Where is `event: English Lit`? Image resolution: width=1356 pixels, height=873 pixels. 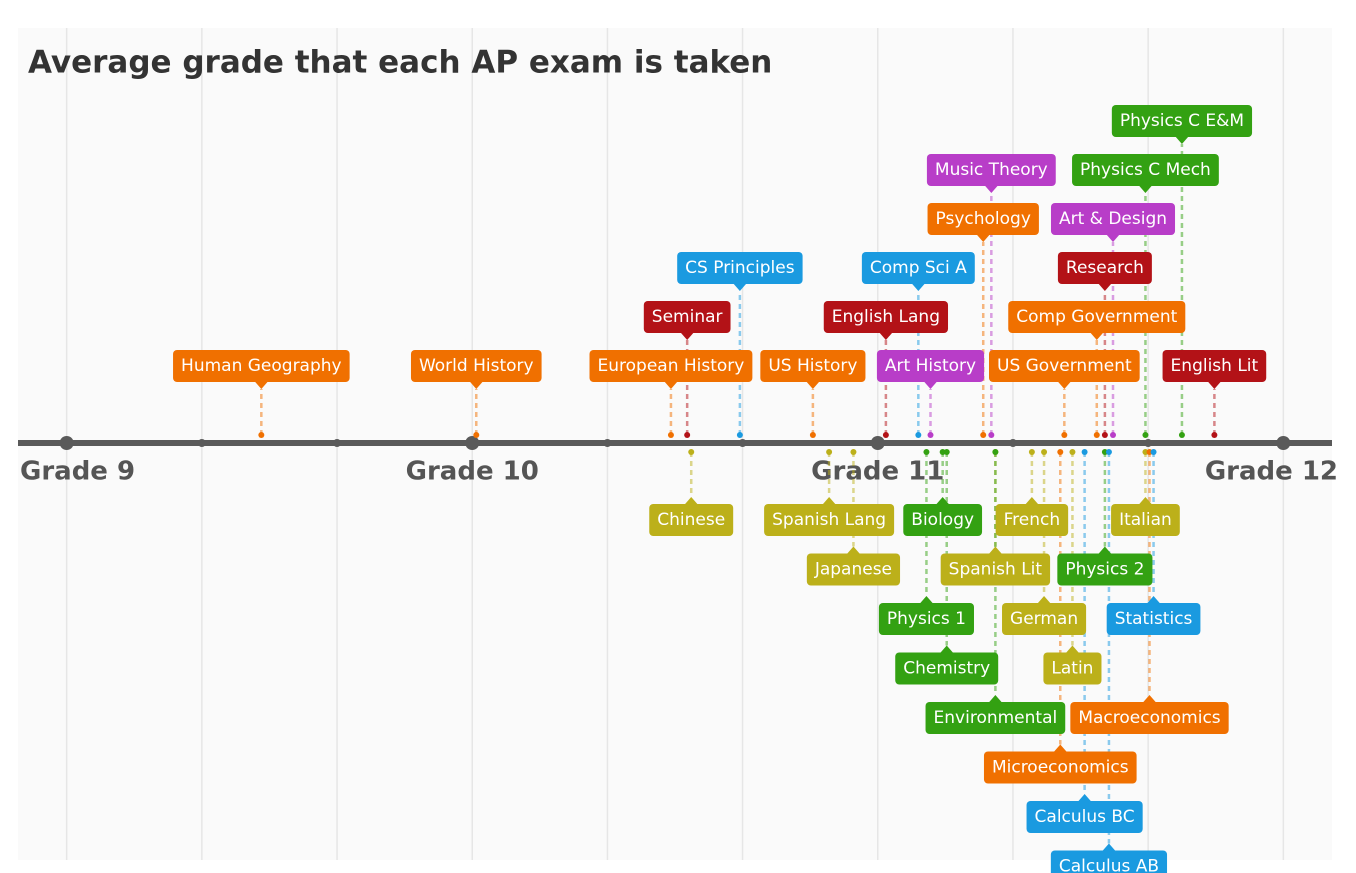 event: English Lit is located at coordinates (1214, 369).